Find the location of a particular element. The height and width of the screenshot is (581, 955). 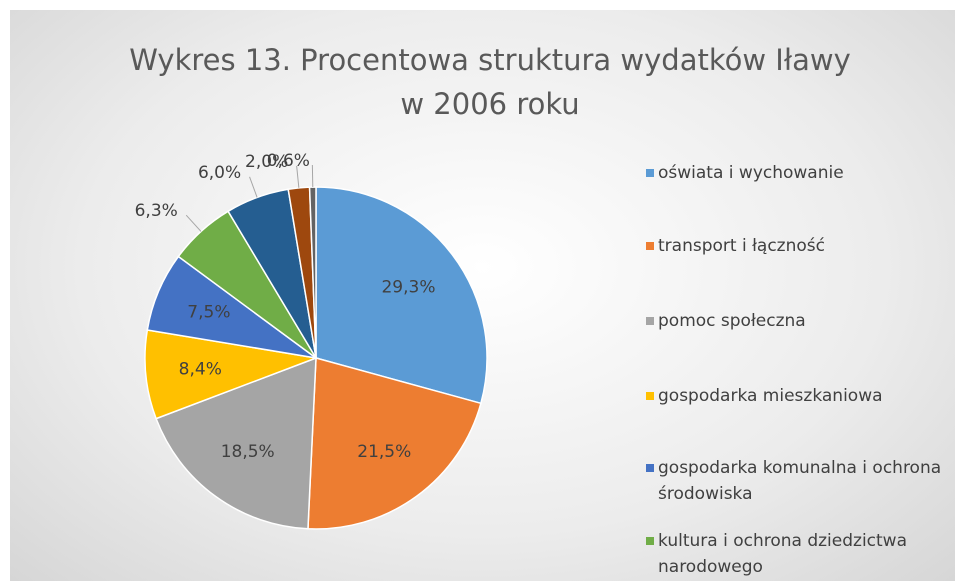

data-label: 2,0% is located at coordinates (266, 162).